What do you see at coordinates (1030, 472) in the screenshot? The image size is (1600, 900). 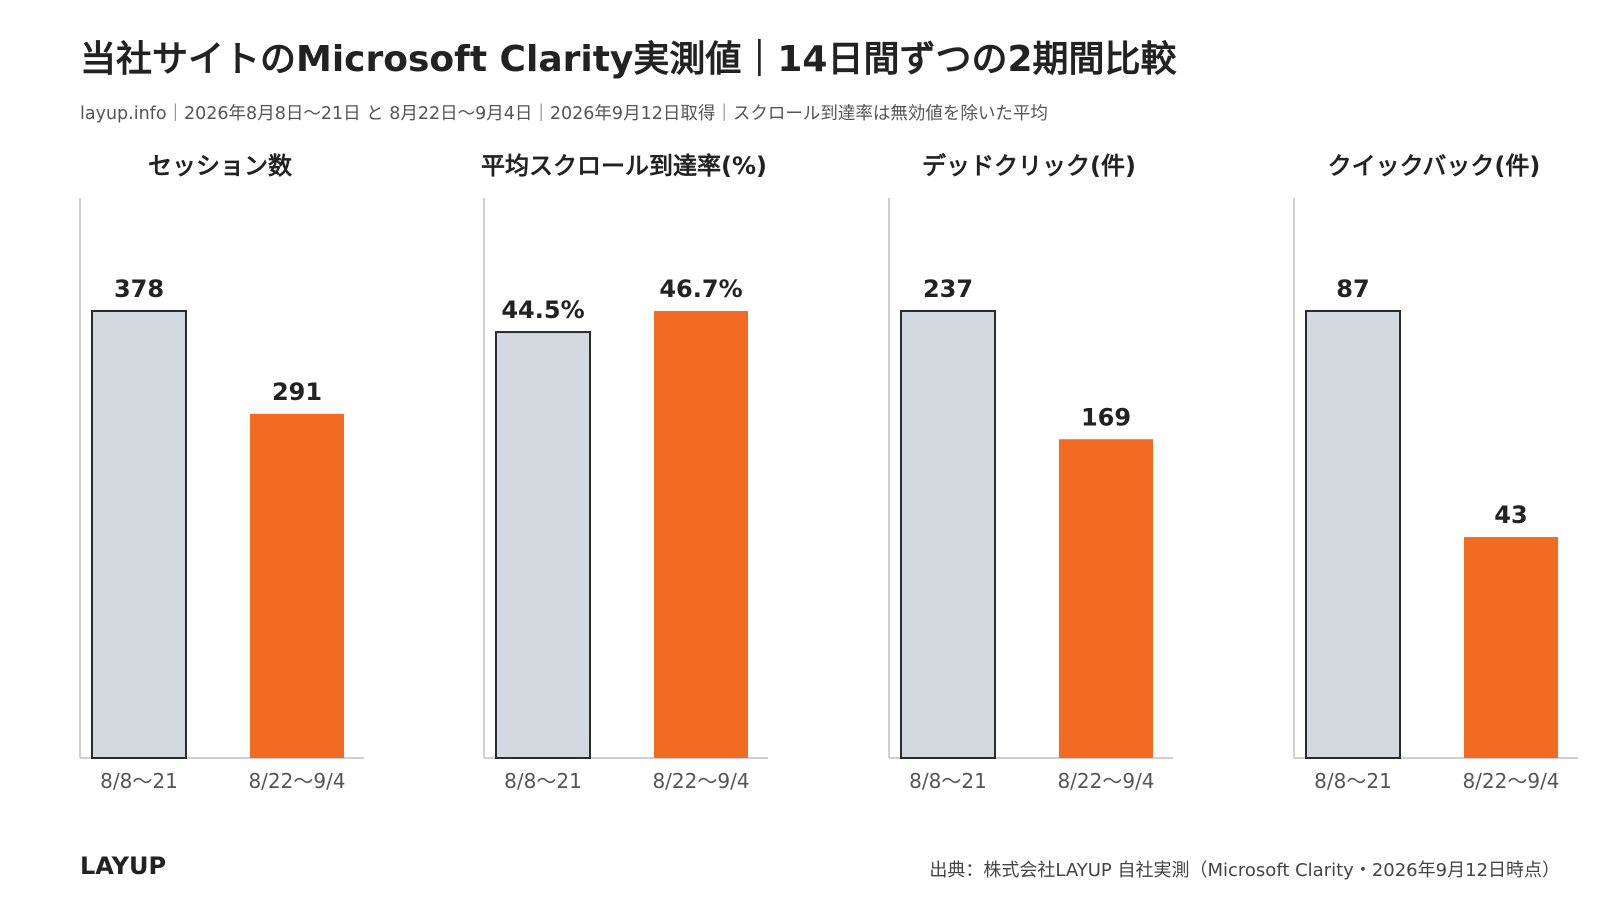 I see `chart-panel-3: デッドクリック(件) 237 8/8〜21 169 8/22〜9/4` at bounding box center [1030, 472].